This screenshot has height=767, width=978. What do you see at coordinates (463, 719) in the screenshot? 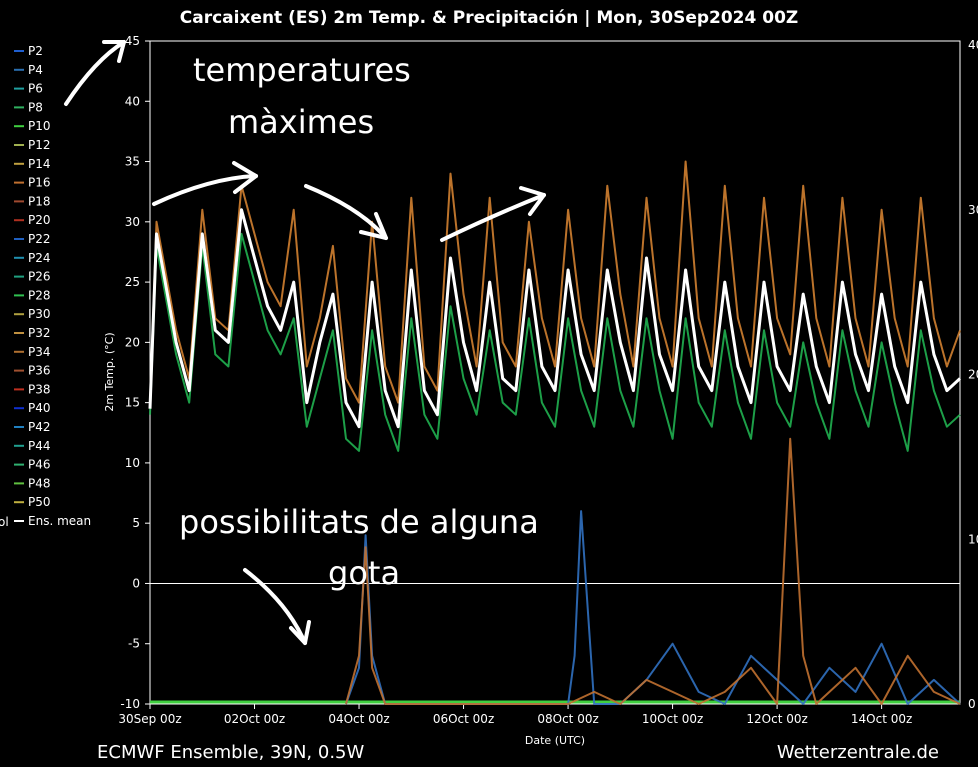
I see `x-tick-label: 06Oct 00z` at bounding box center [463, 719].